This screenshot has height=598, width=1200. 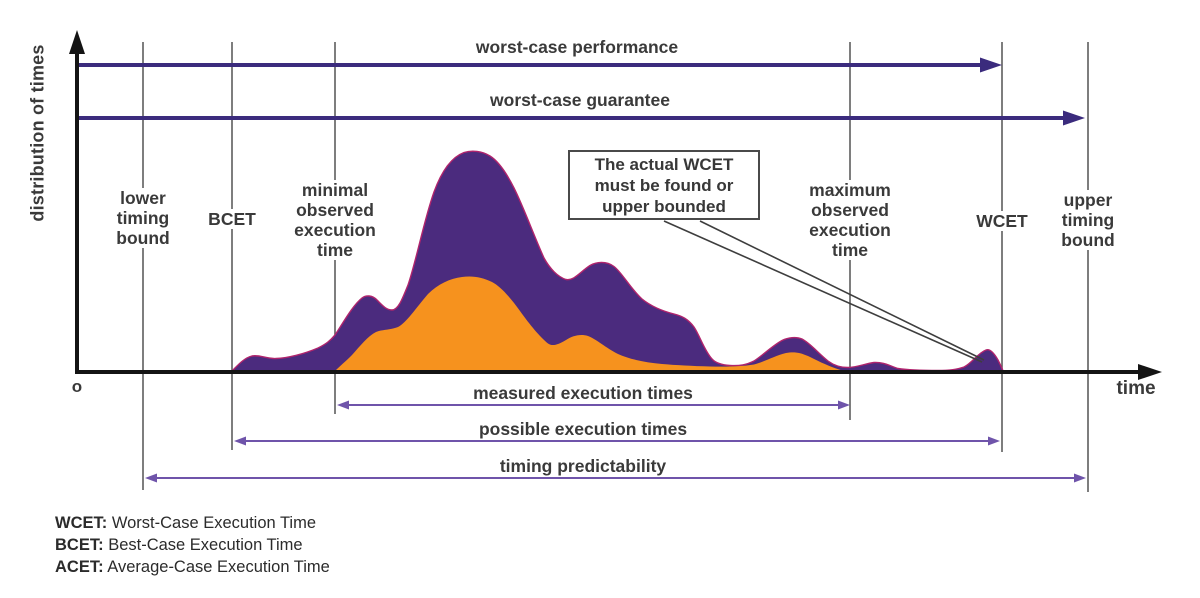 I want to click on measured-execution-times-label: measured execution times, so click(x=583, y=393).